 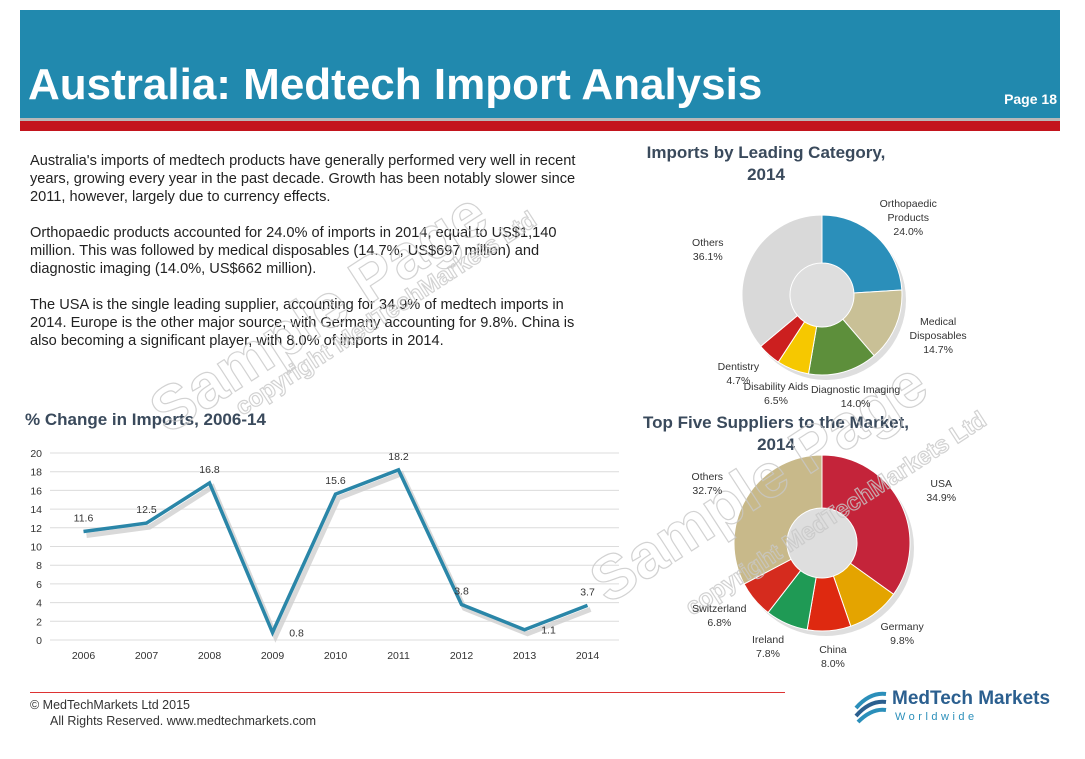 I want to click on slice-name: Switzerland, so click(x=719, y=609).